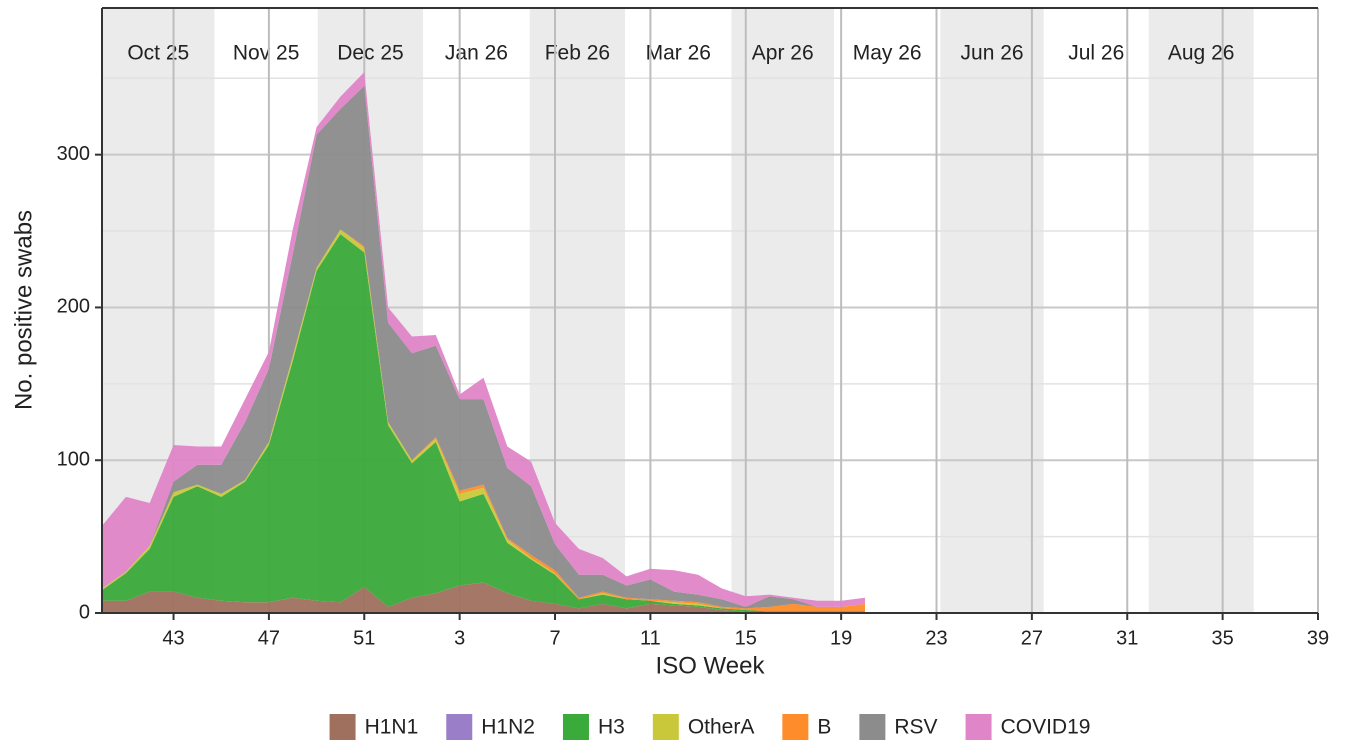 The height and width of the screenshot is (744, 1348). I want to click on x-axis-title: ISO Week, so click(711, 665).